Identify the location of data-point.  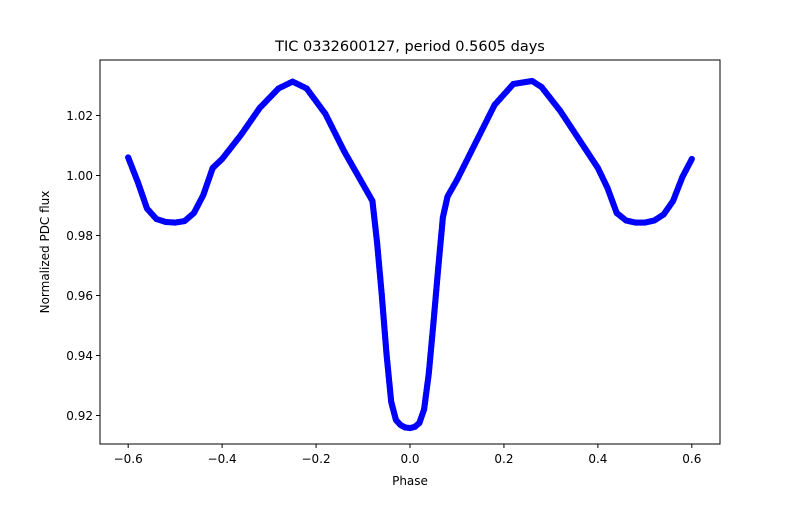
(691, 159).